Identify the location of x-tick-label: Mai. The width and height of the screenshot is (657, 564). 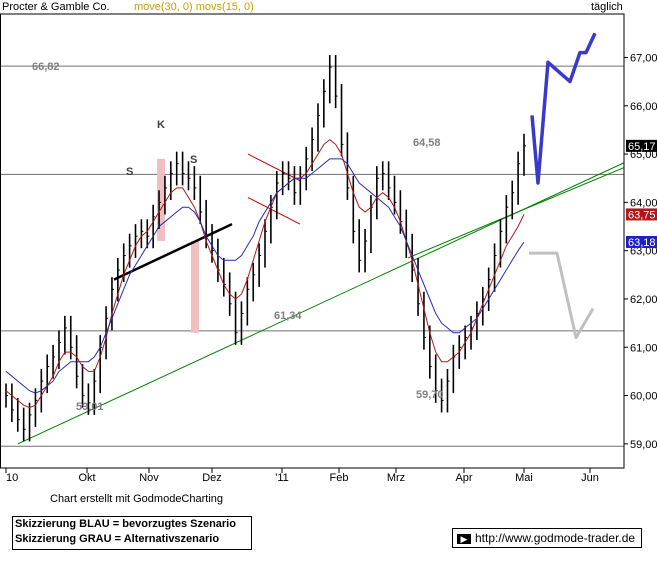
(524, 478).